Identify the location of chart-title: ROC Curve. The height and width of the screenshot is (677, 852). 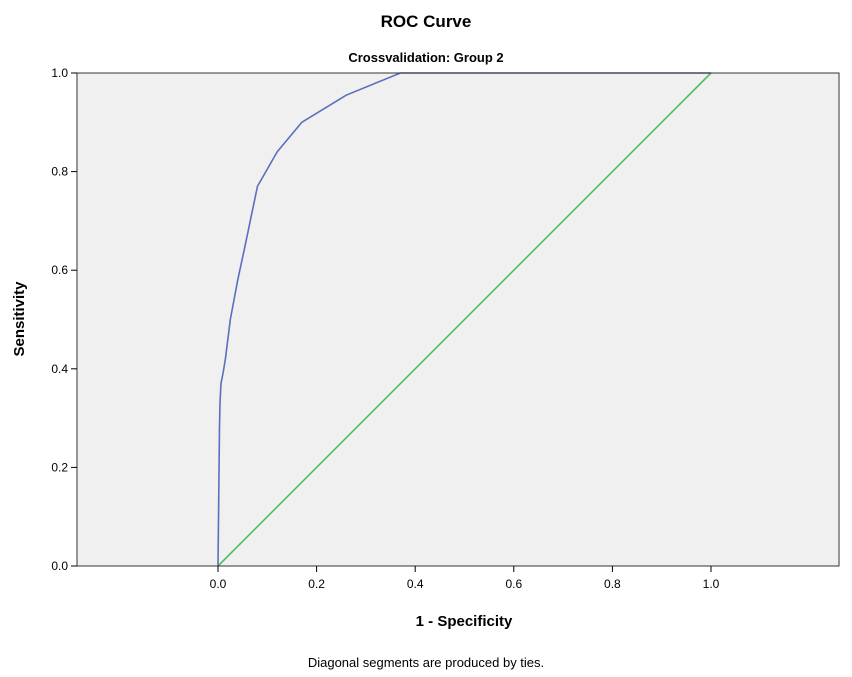
(426, 21).